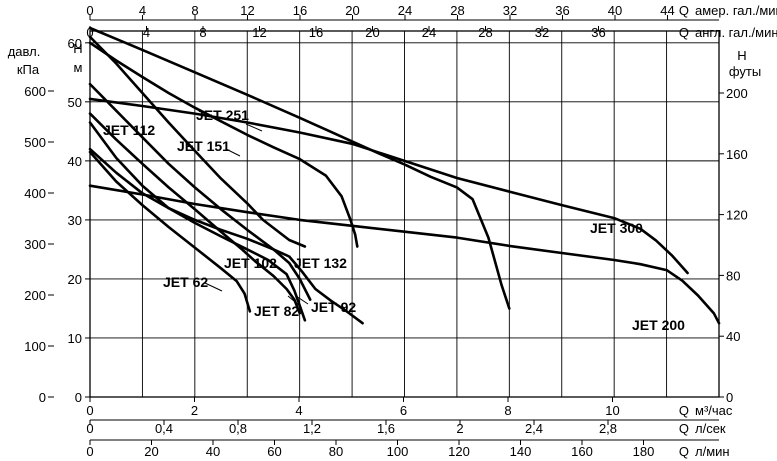 The height and width of the screenshot is (461, 777). Describe the element at coordinates (35, 193) in the screenshot. I see `left-kpa-tick-label: 400` at that location.